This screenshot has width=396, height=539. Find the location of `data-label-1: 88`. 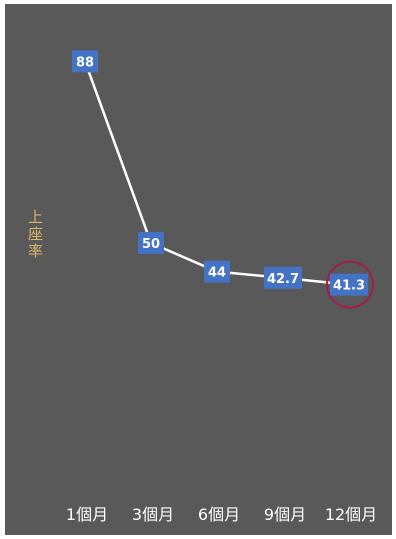

data-label-1: 88 is located at coordinates (85, 62).